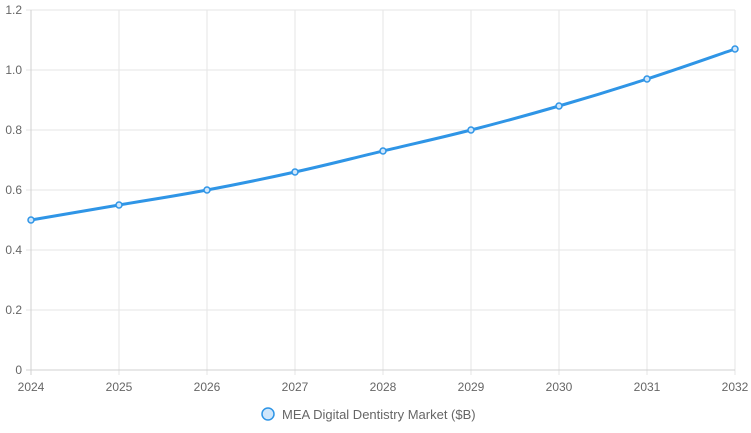 The width and height of the screenshot is (751, 433). What do you see at coordinates (13, 10) in the screenshot?
I see `y-tick-label: 1.2` at bounding box center [13, 10].